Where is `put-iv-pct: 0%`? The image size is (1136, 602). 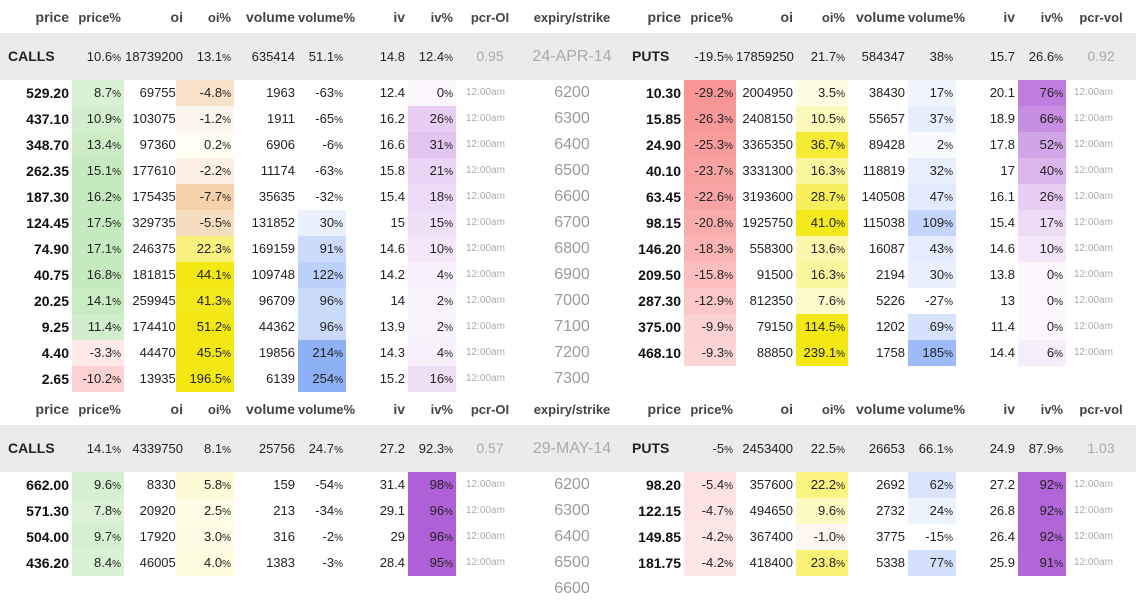
put-iv-pct: 0% is located at coordinates (1042, 327).